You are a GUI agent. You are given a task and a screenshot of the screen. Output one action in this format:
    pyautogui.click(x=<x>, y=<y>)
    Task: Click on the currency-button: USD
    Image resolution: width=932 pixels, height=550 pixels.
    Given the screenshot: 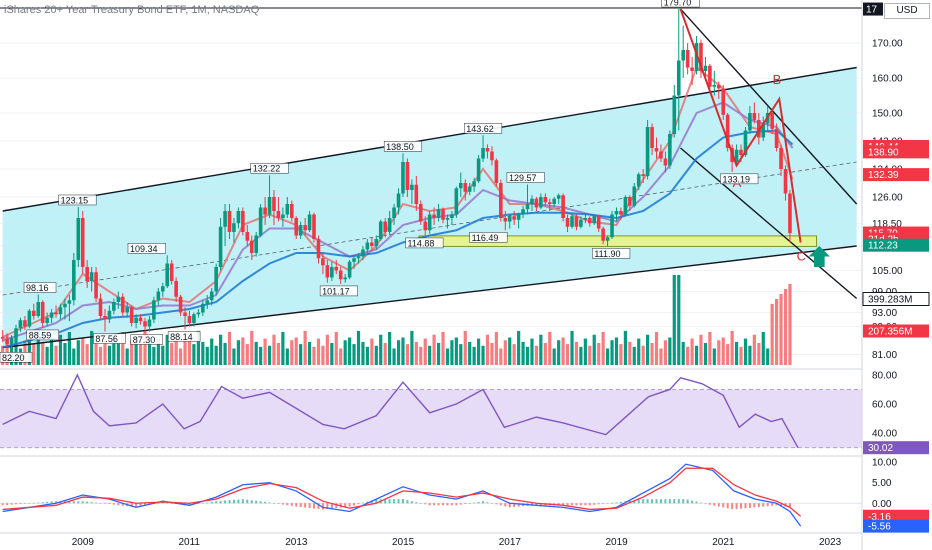 What is the action you would take?
    pyautogui.click(x=907, y=11)
    